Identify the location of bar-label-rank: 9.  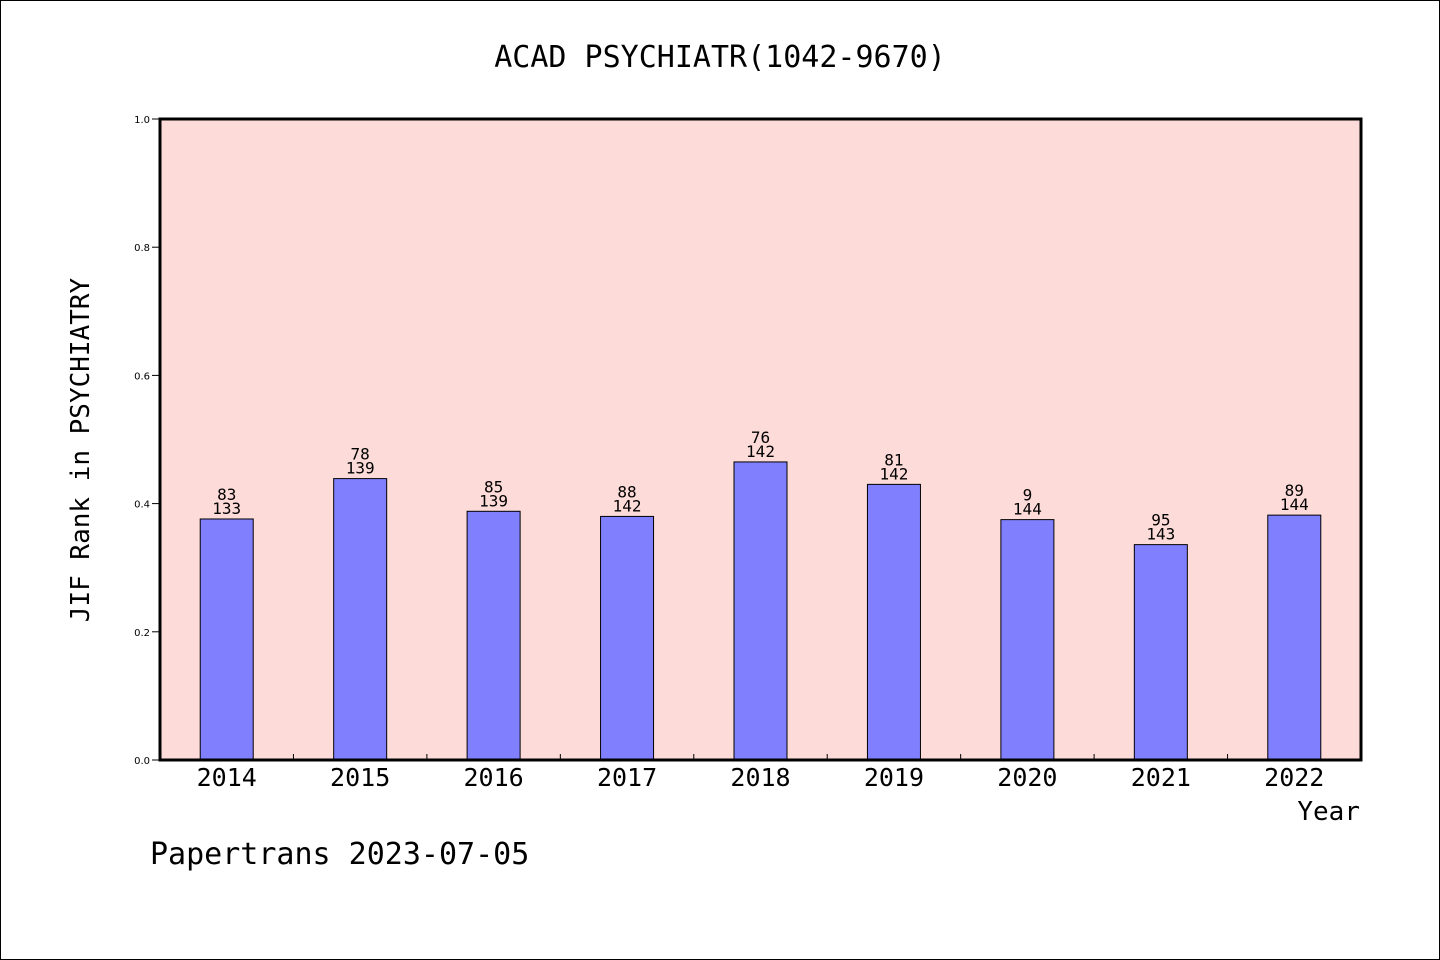
(1028, 495).